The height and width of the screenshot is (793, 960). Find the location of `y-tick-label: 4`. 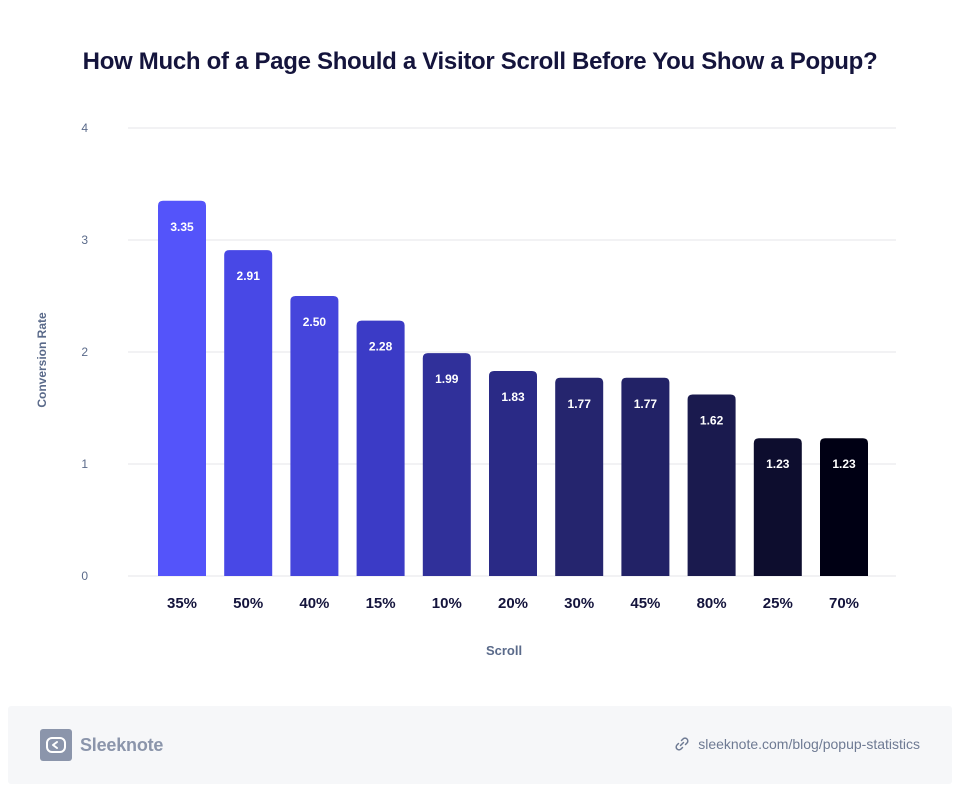

y-tick-label: 4 is located at coordinates (84, 128).